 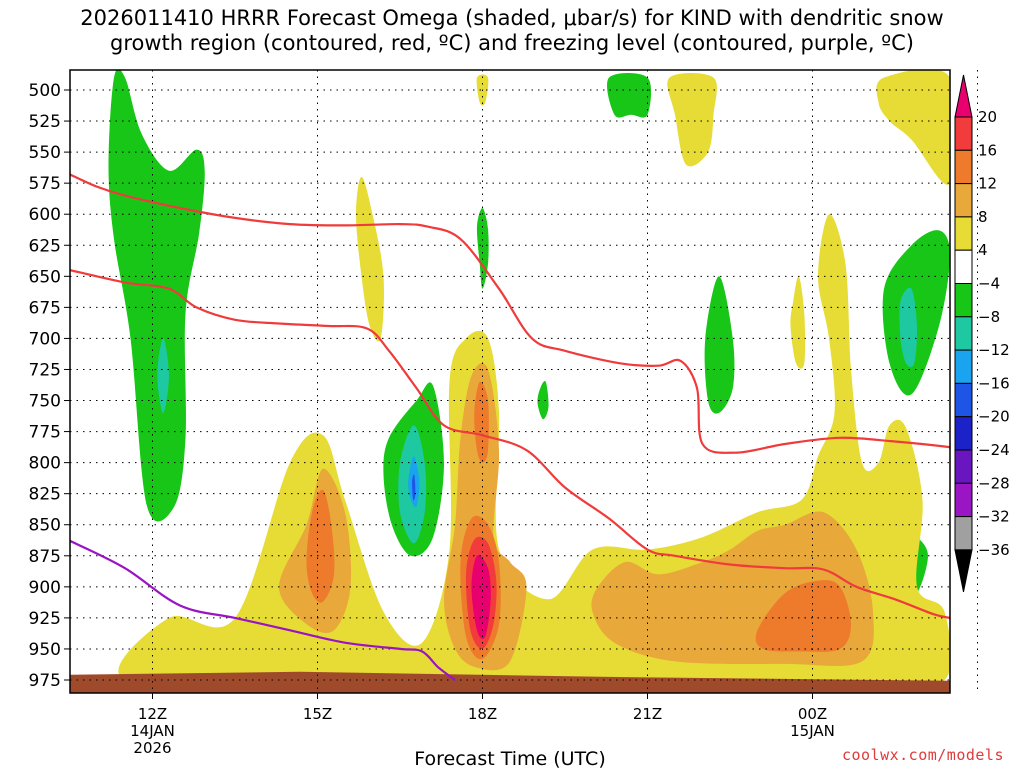 I want to click on colorbar-label-13: −36, so click(x=994, y=550).